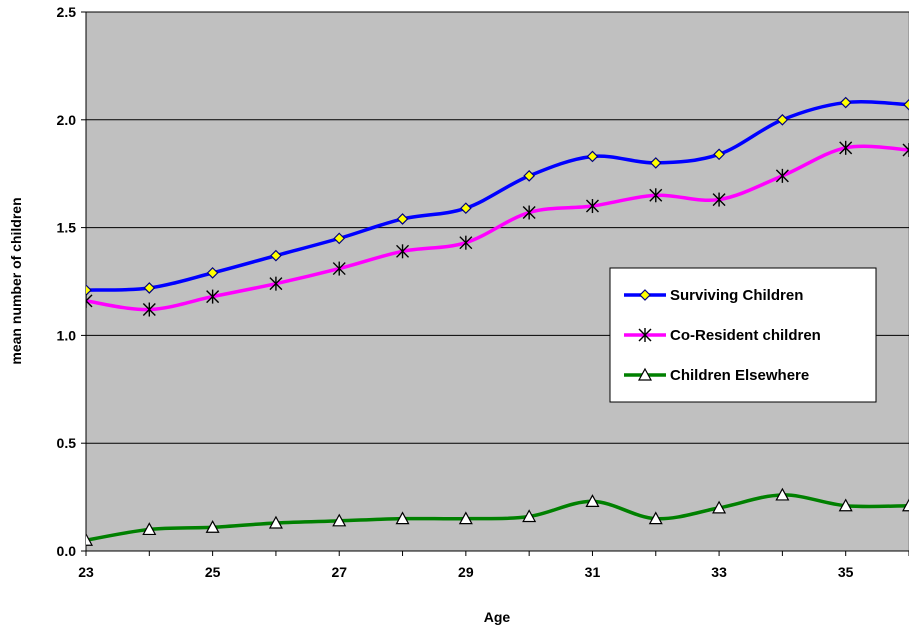 Image resolution: width=909 pixels, height=633 pixels. I want to click on x-tick-label: 23, so click(86, 572).